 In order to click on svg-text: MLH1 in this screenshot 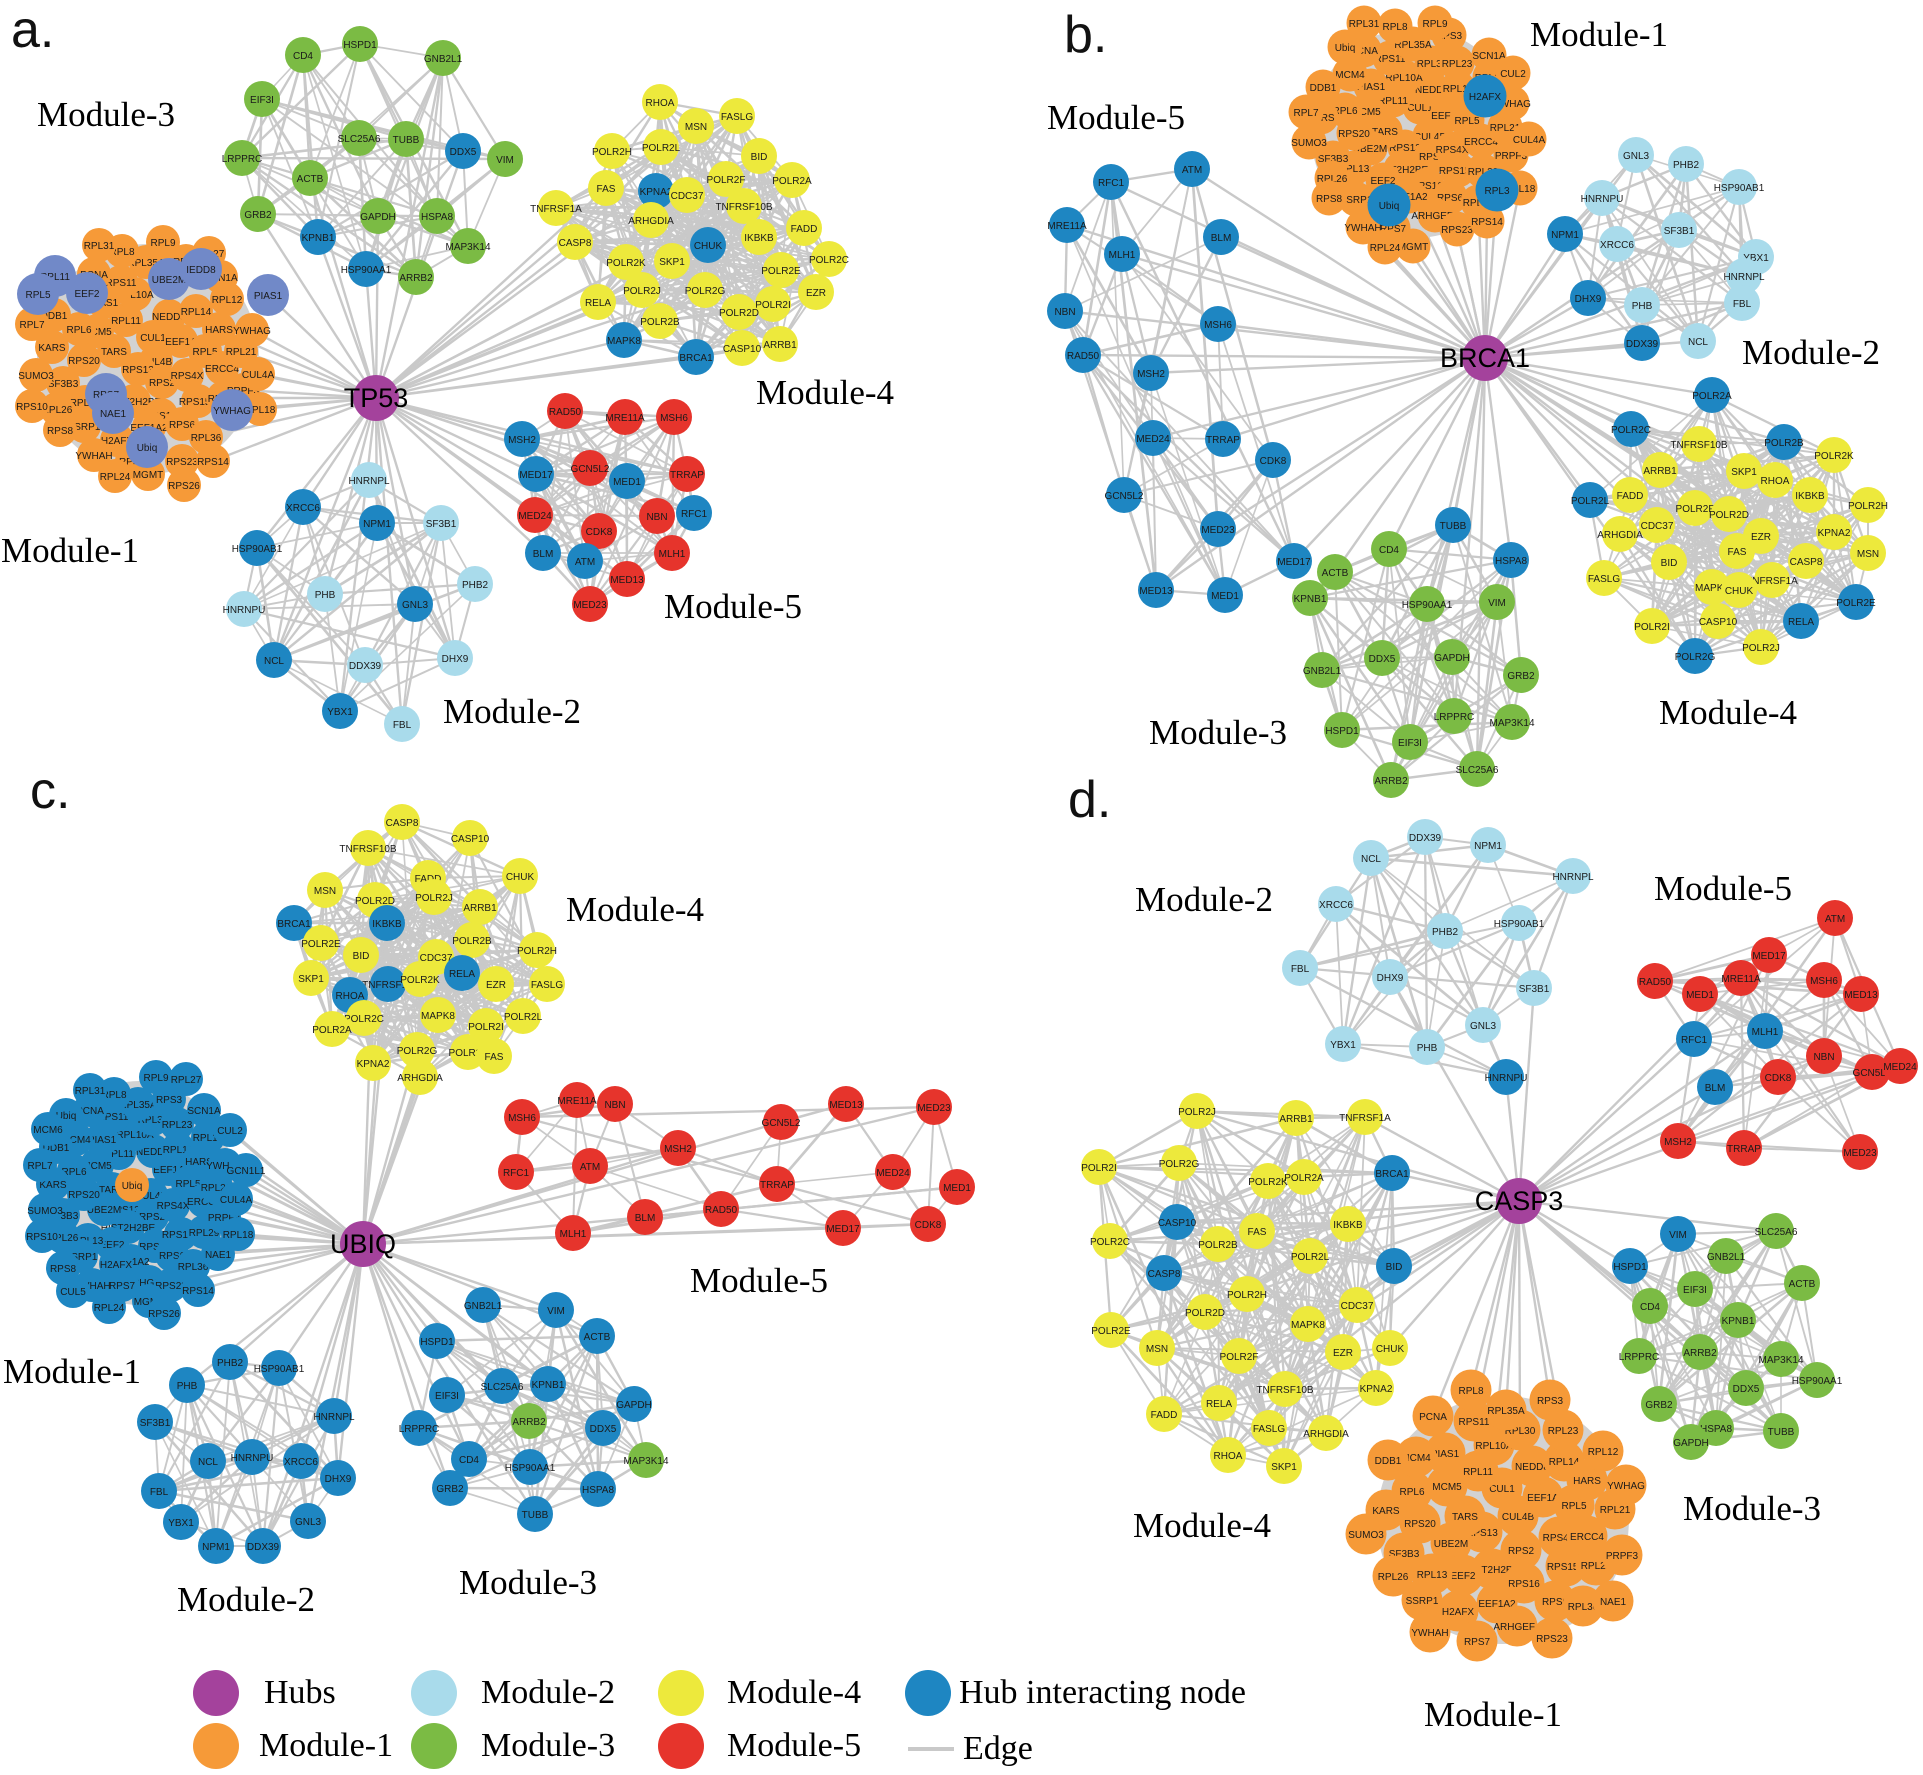, I will do `click(1122, 255)`.